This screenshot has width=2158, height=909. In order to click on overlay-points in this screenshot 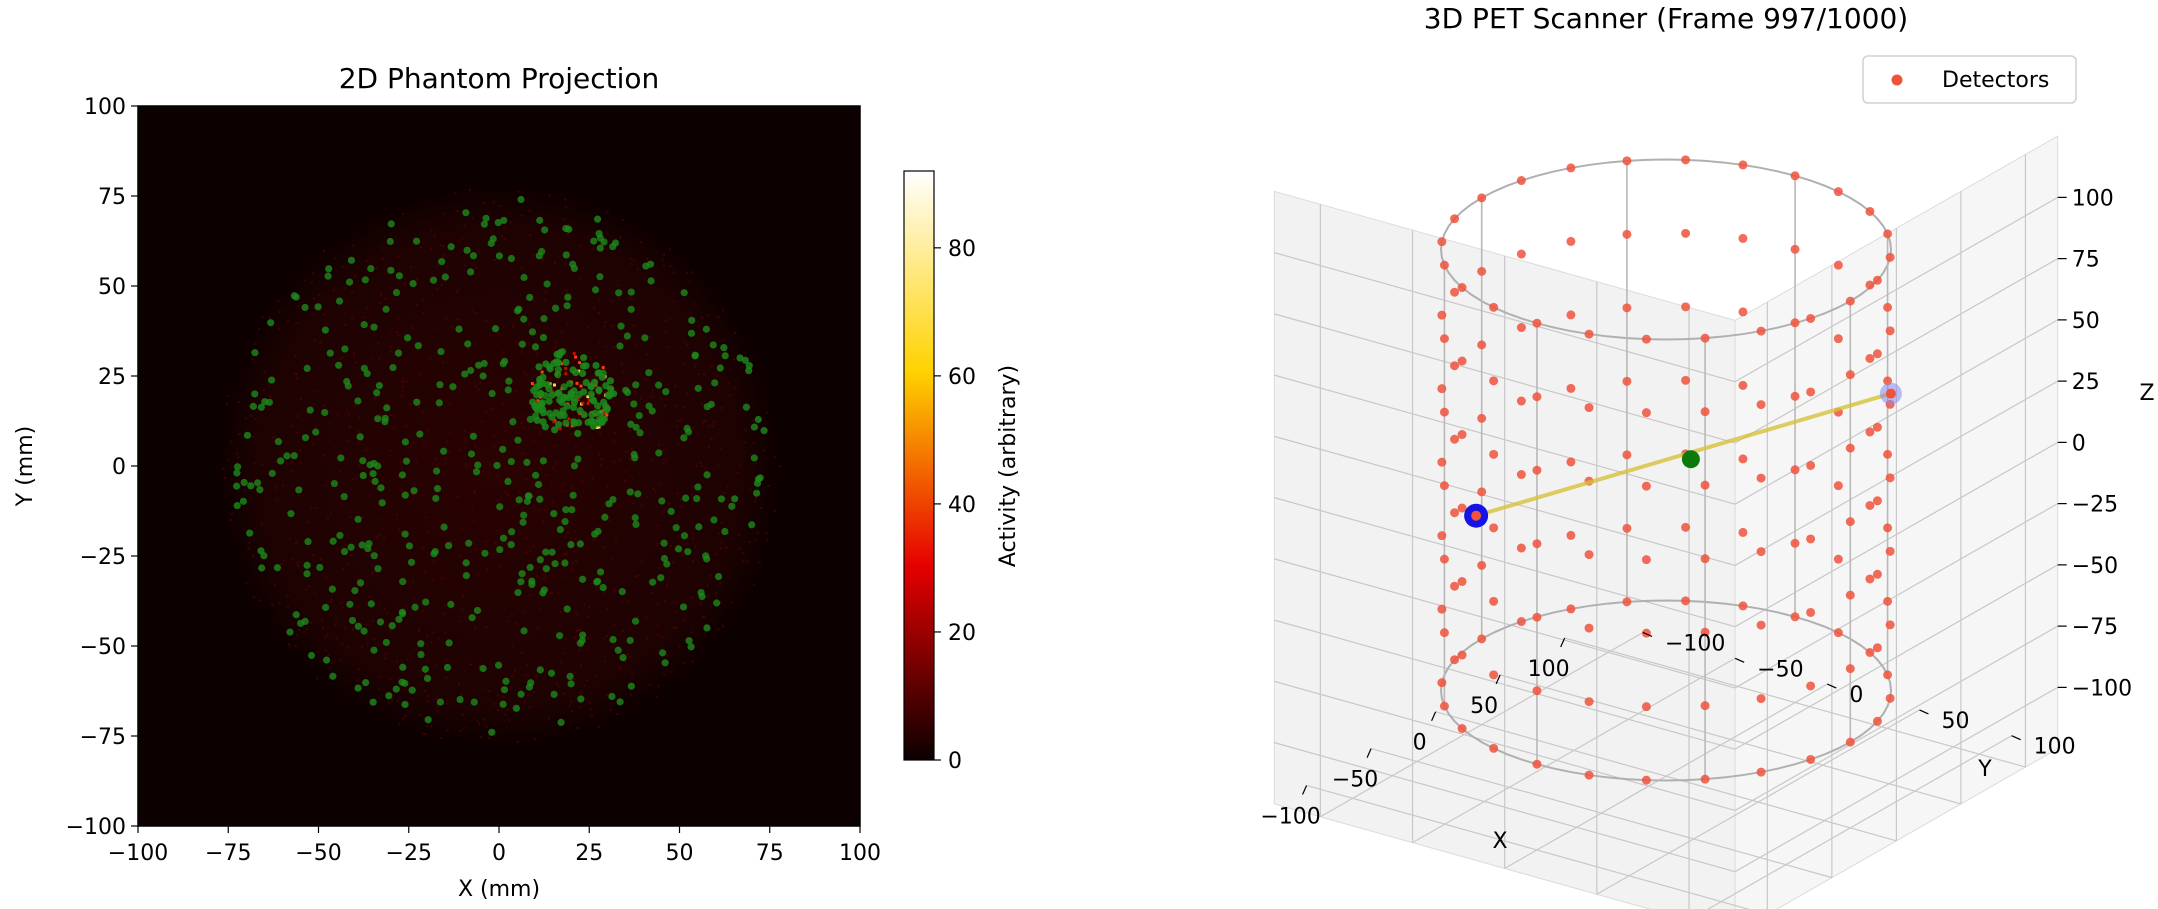, I will do `click(500, 465)`.